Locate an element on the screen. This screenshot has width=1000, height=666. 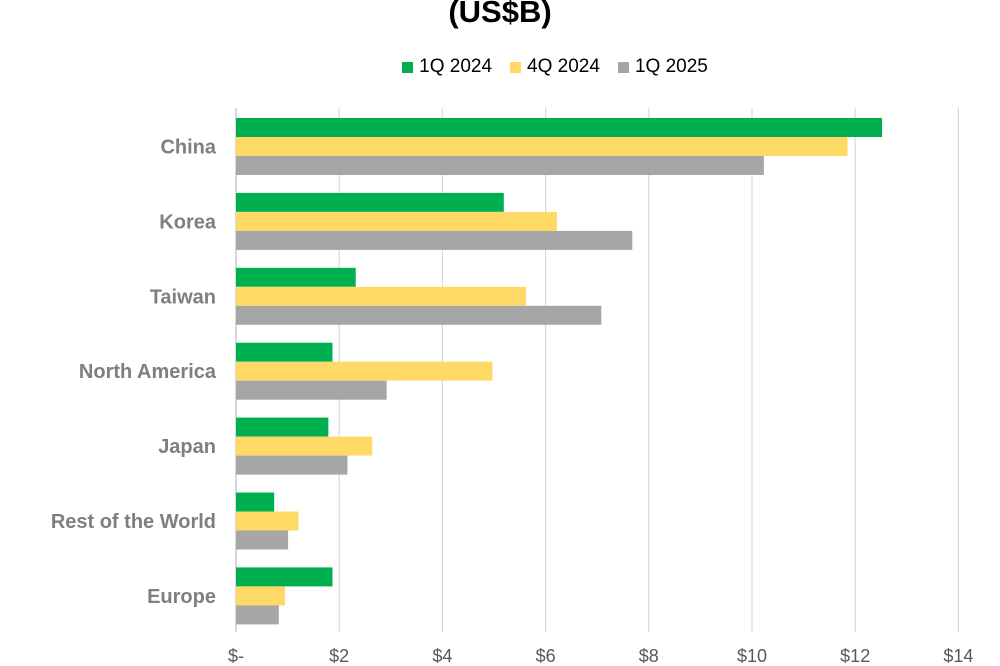
x-tick-label: $14 is located at coordinates (958, 656).